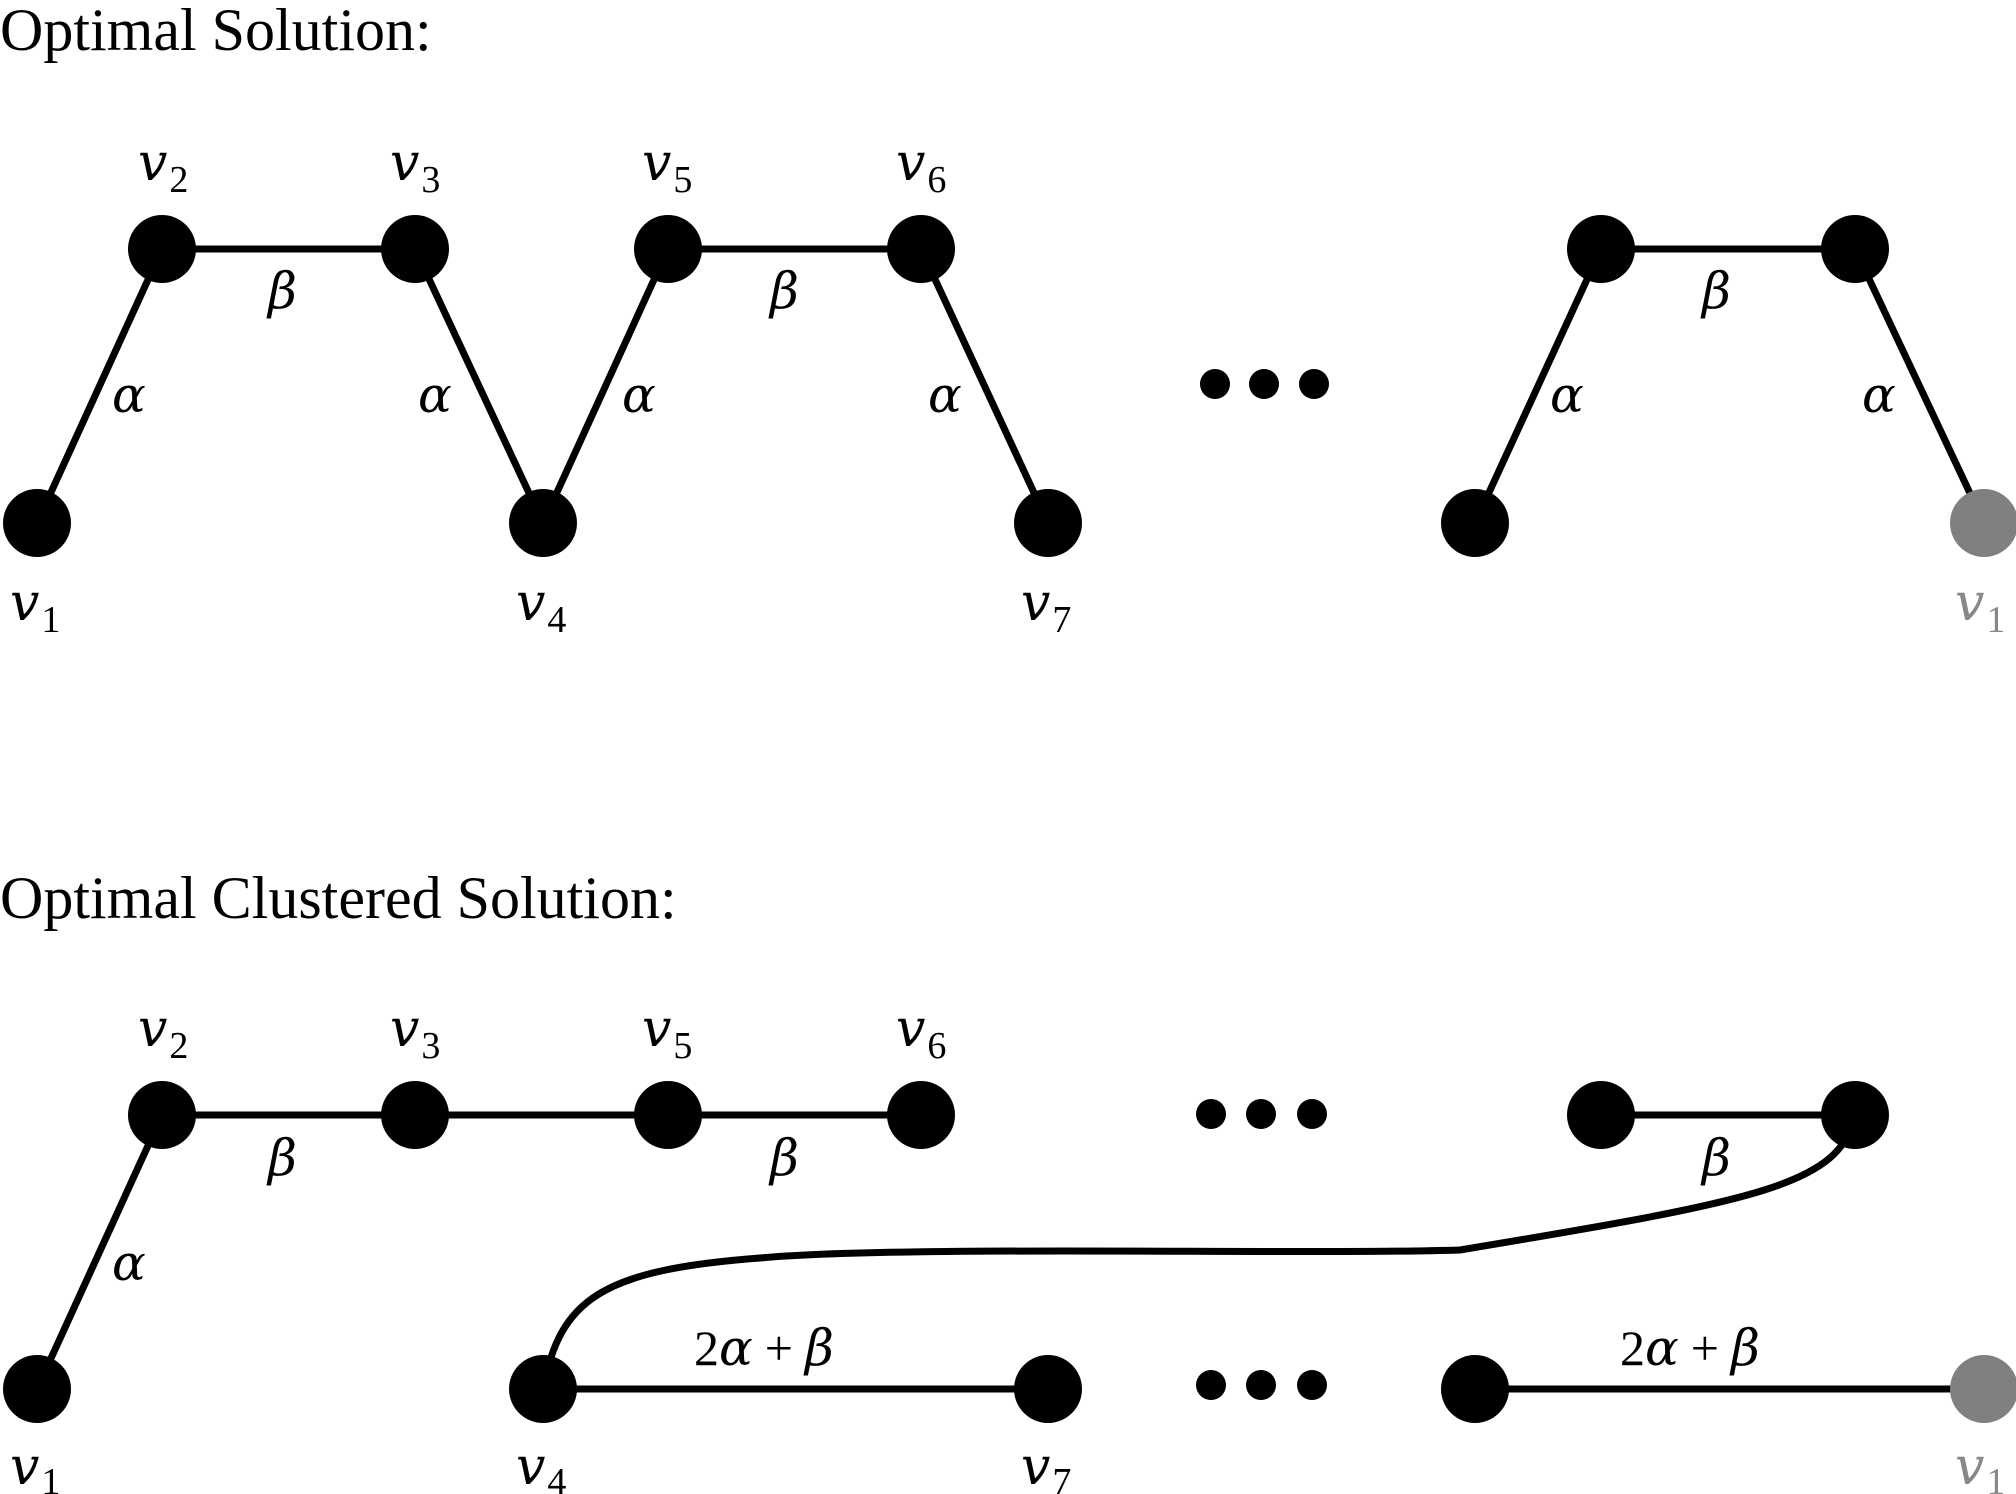 This screenshot has width=2016, height=1494. What do you see at coordinates (668, 249) in the screenshot?
I see `node-v5` at bounding box center [668, 249].